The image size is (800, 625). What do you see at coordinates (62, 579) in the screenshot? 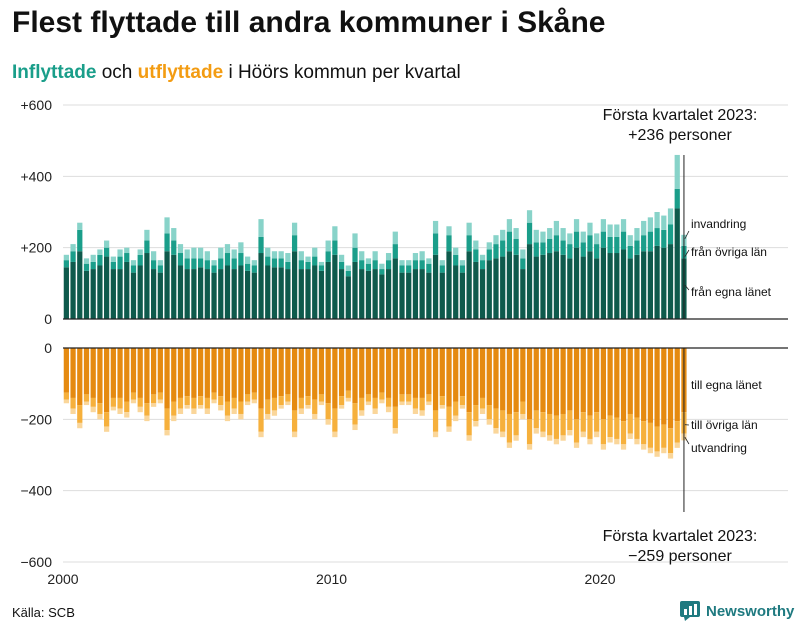
I see `x-tick-label: 2000` at bounding box center [62, 579].